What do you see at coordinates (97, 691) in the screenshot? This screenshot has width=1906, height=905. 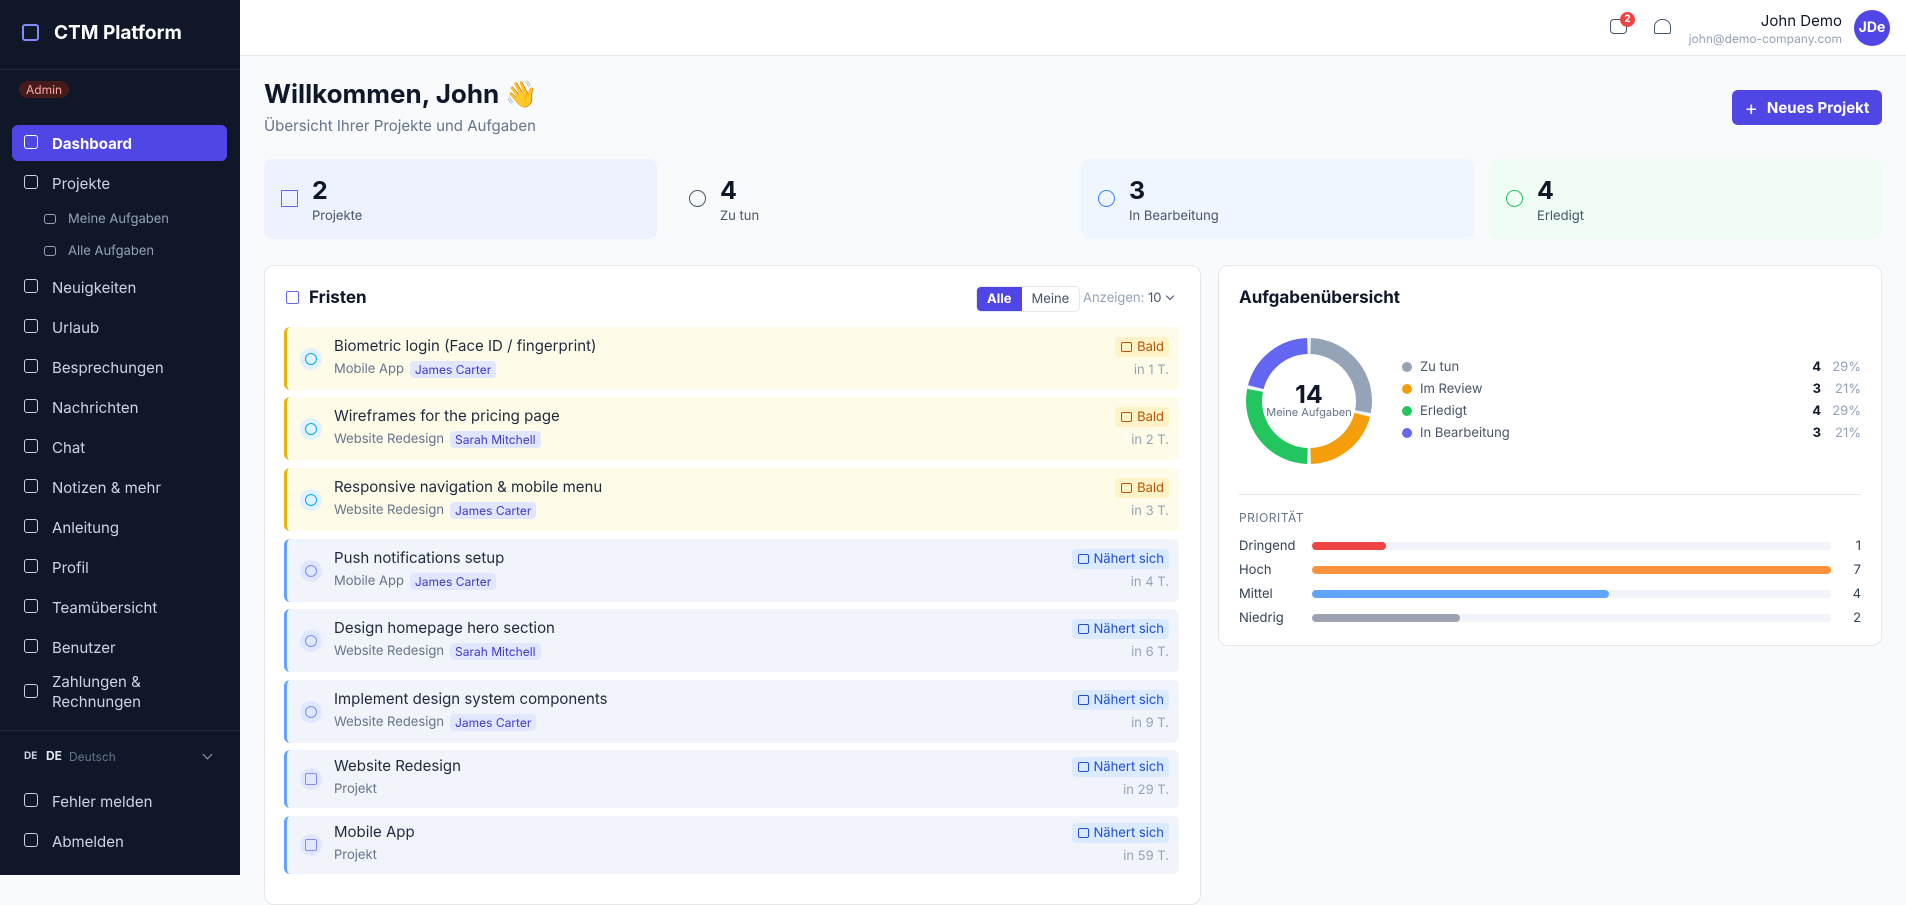 I see `nav-label: Zahlungen & Rechnungen` at bounding box center [97, 691].